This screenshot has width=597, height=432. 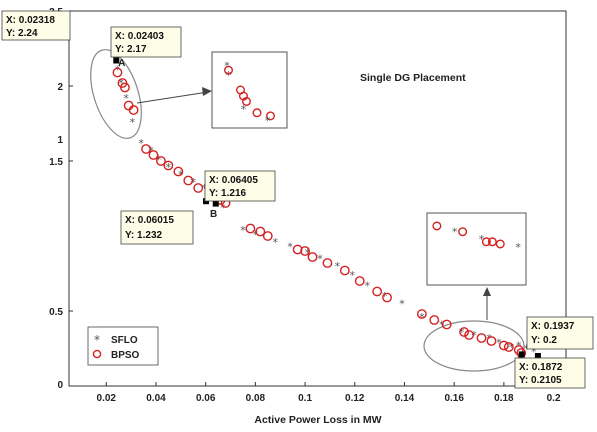 I want to click on sflo-point-1: *, so click(x=118, y=70).